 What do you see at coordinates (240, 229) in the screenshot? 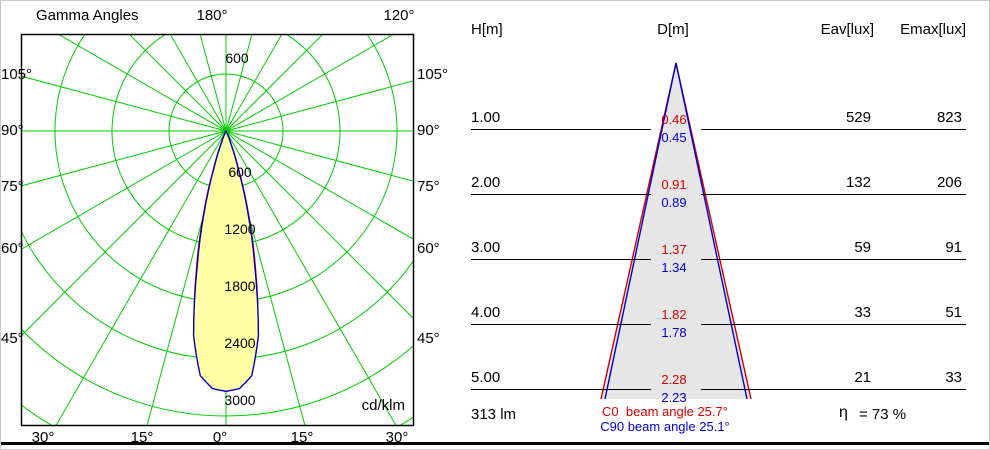
I see `ring-label: 1200` at bounding box center [240, 229].